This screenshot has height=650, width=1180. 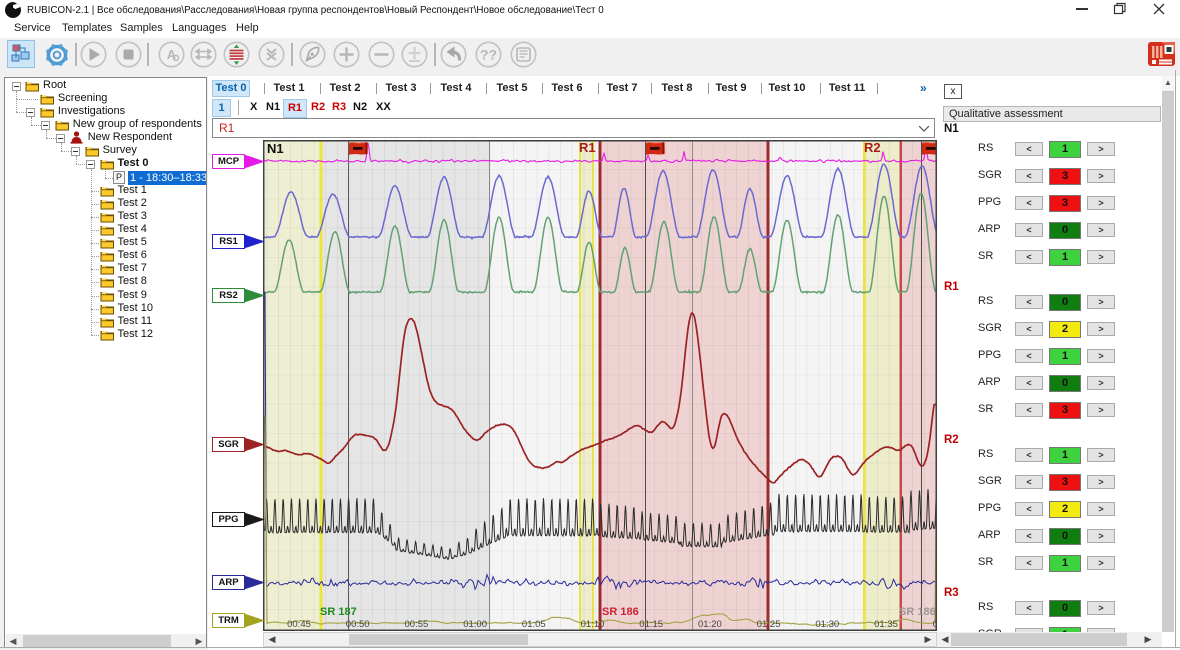 I want to click on svg-text: A, so click(x=172, y=54).